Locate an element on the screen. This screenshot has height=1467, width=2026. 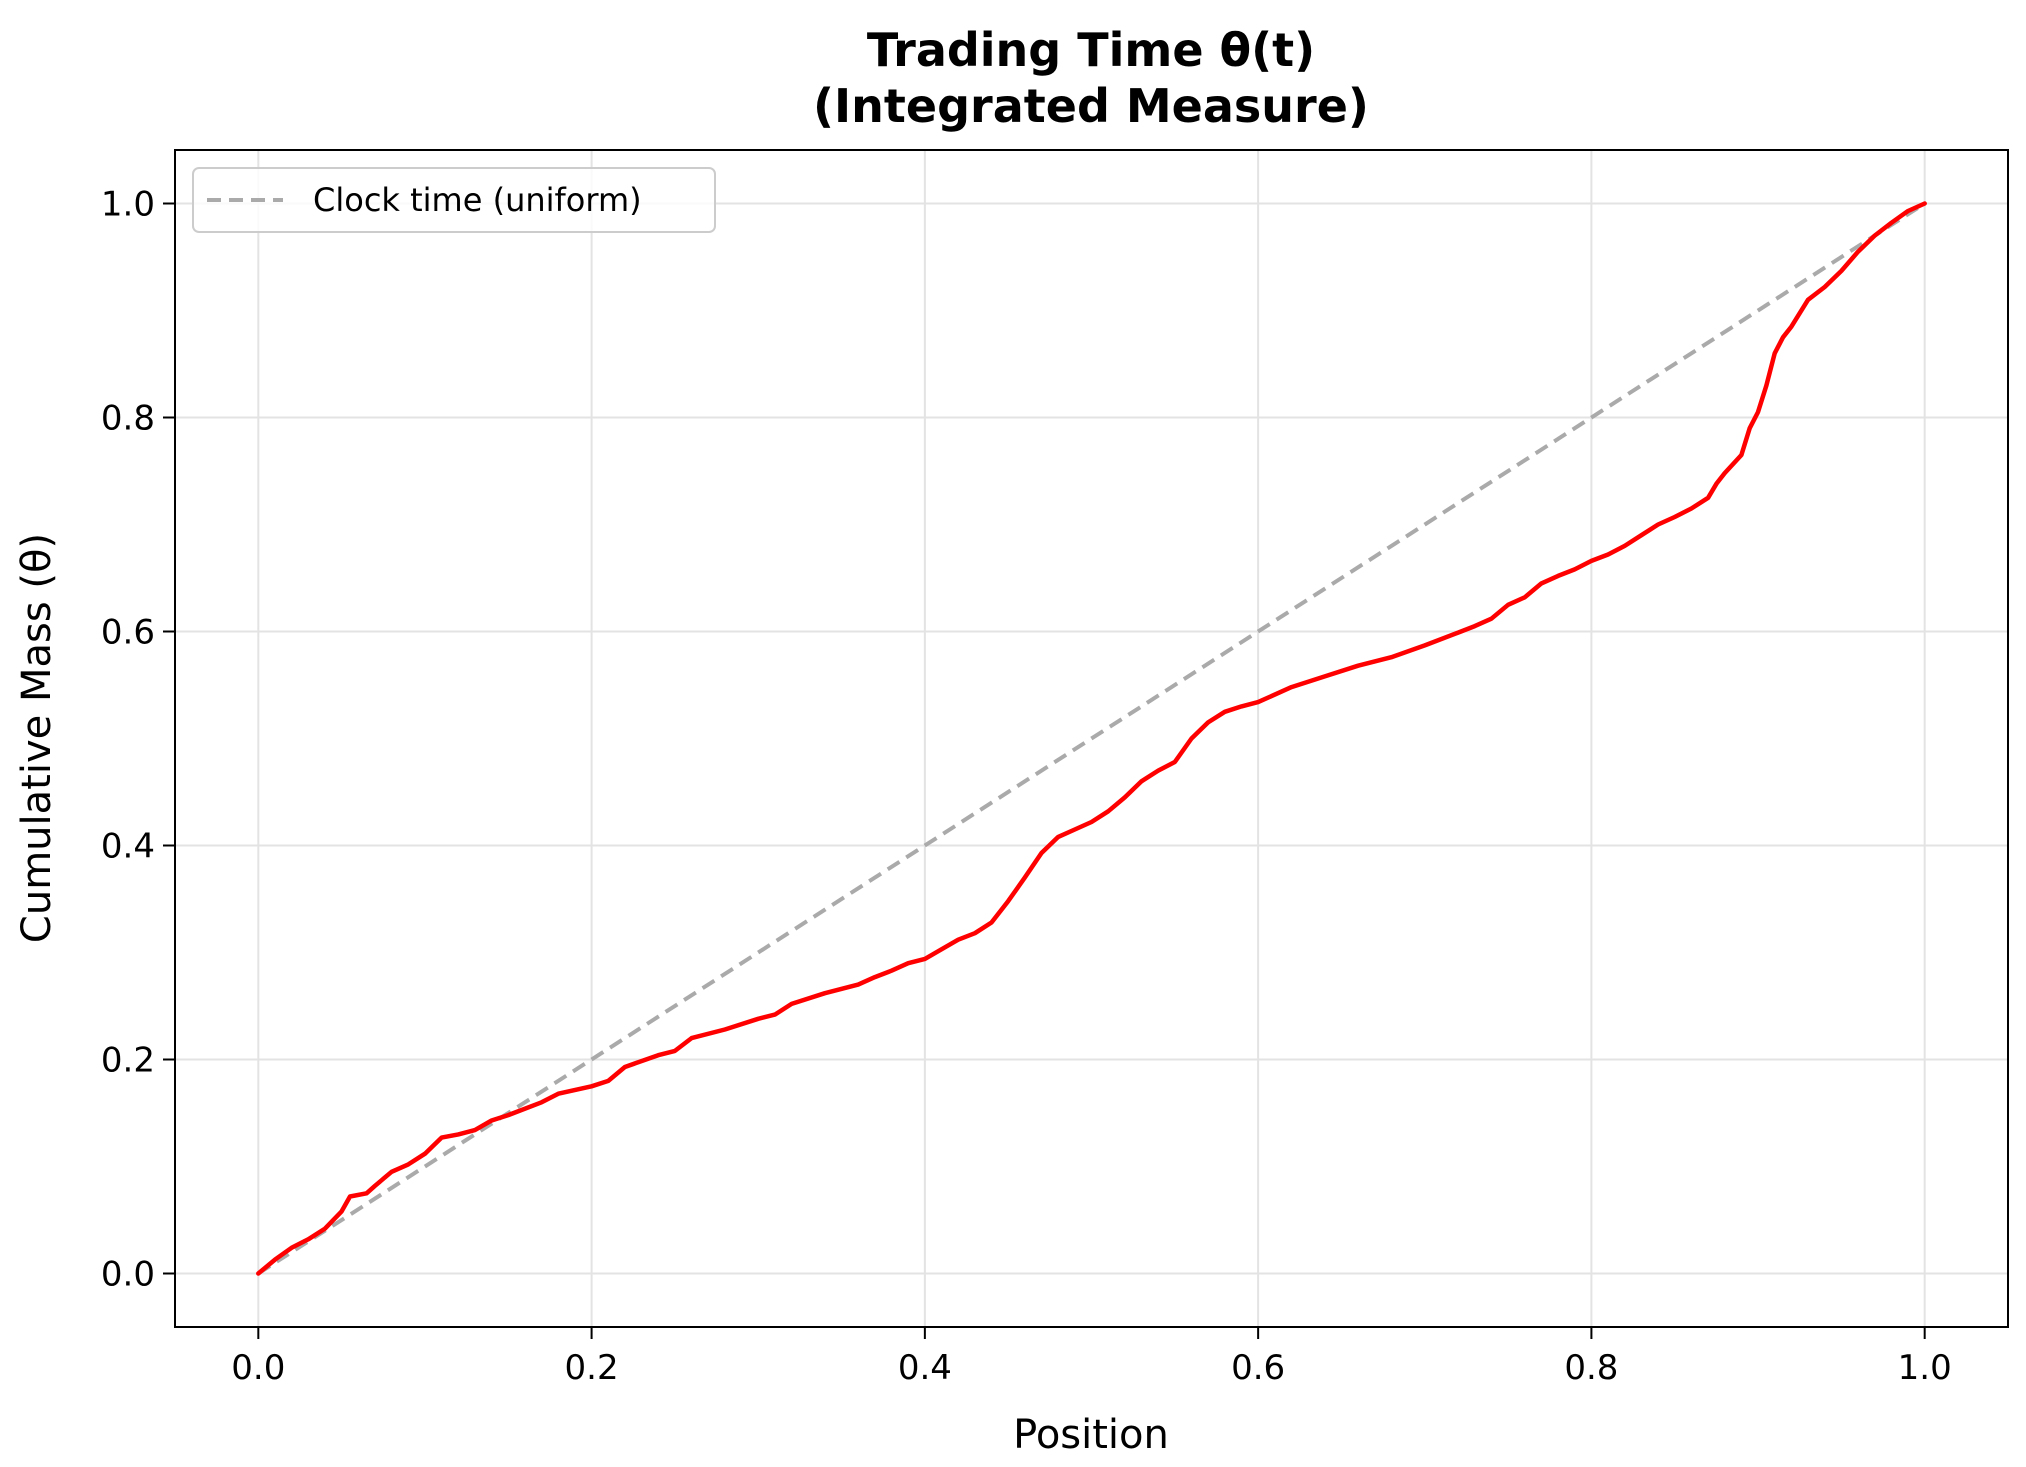
legend-box is located at coordinates (454, 200).